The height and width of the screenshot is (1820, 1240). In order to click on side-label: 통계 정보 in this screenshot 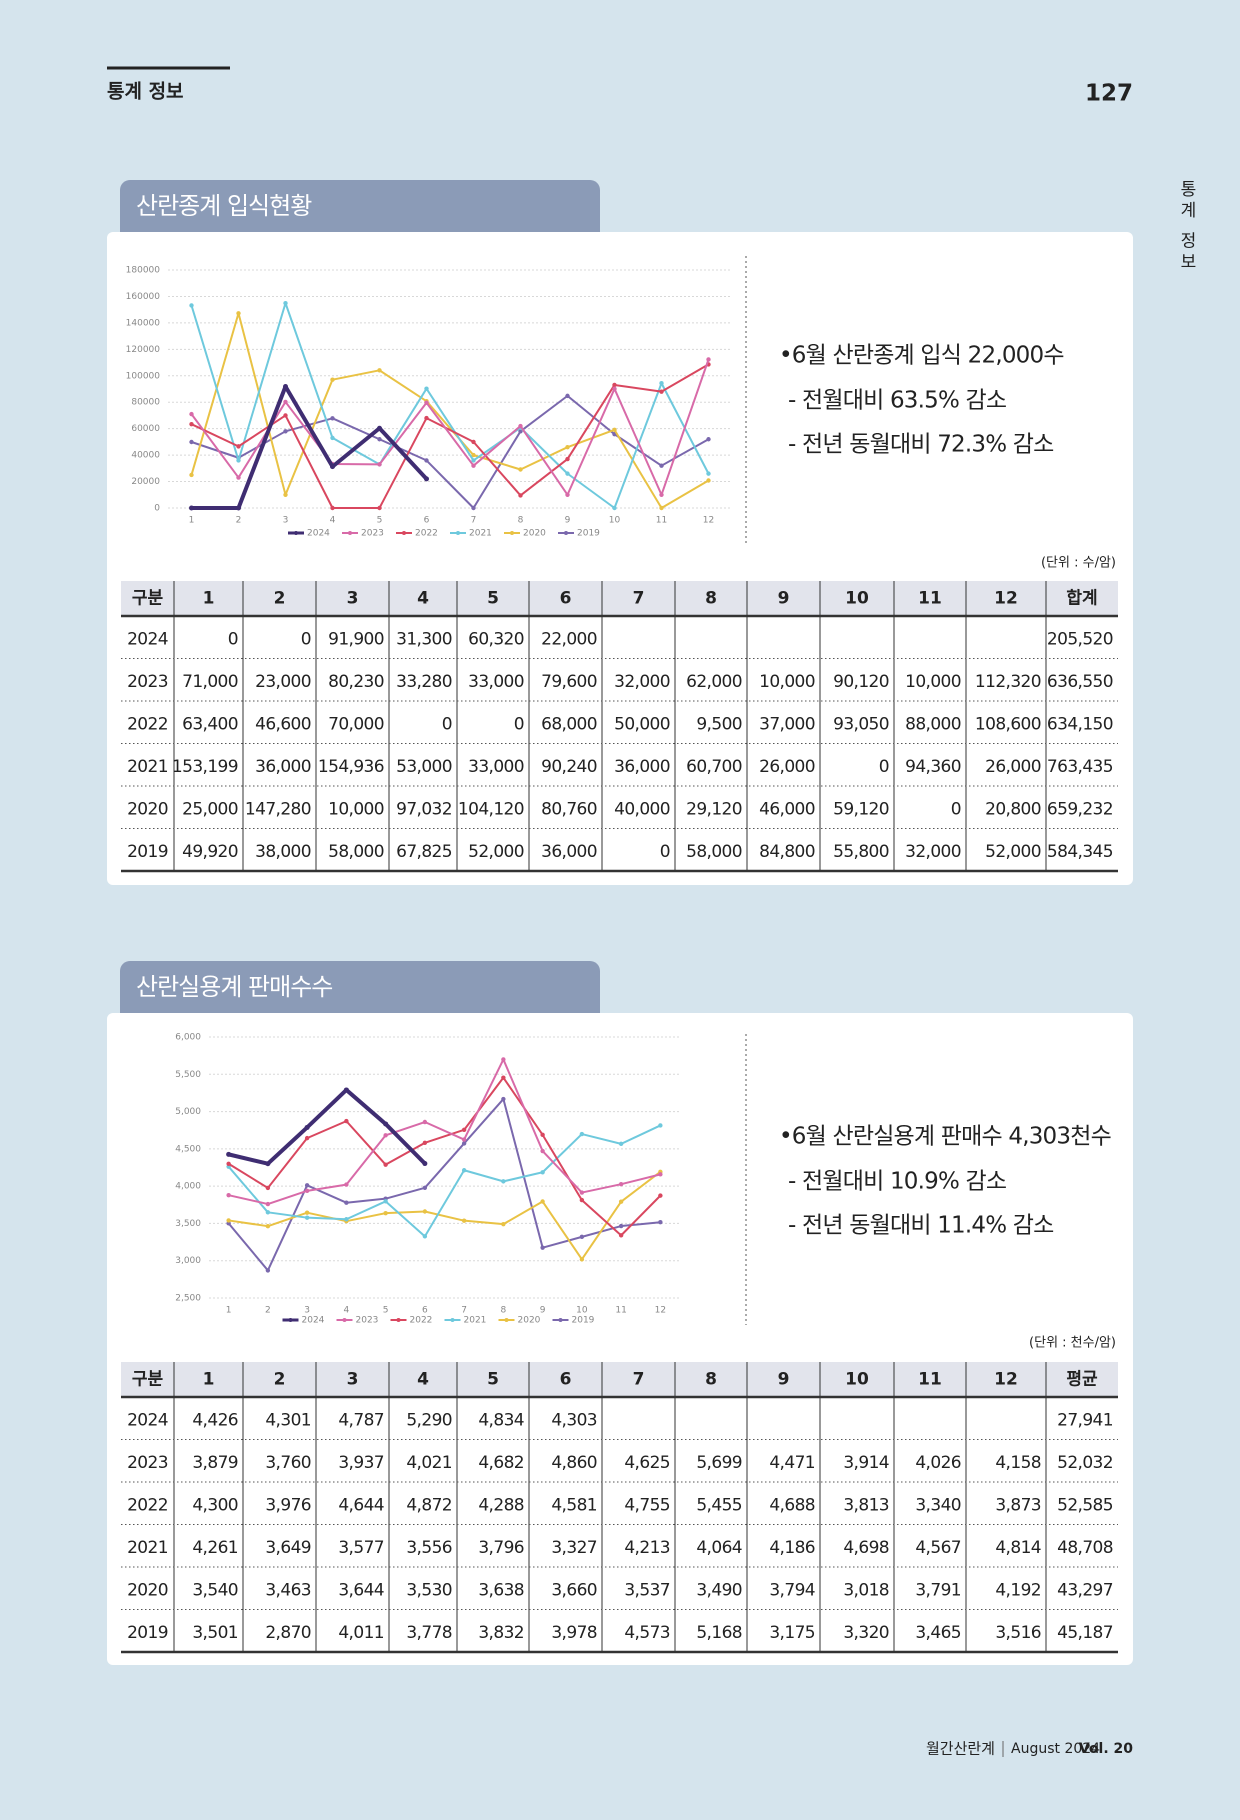, I will do `click(1186, 226)`.